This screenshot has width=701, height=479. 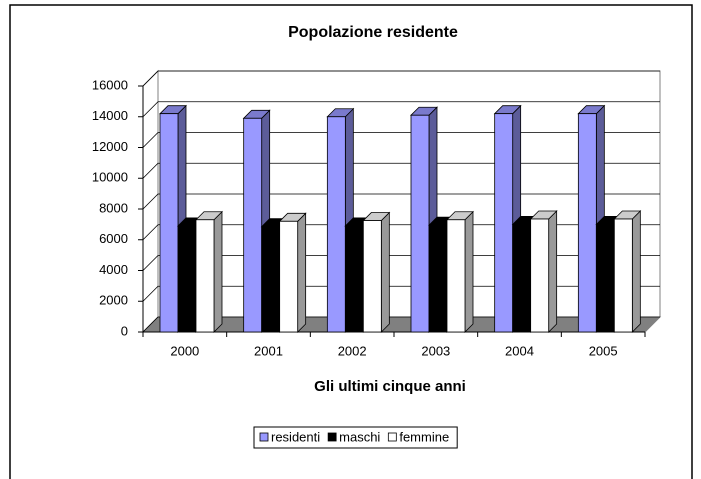 What do you see at coordinates (124, 330) in the screenshot?
I see `y-tick-label: 0` at bounding box center [124, 330].